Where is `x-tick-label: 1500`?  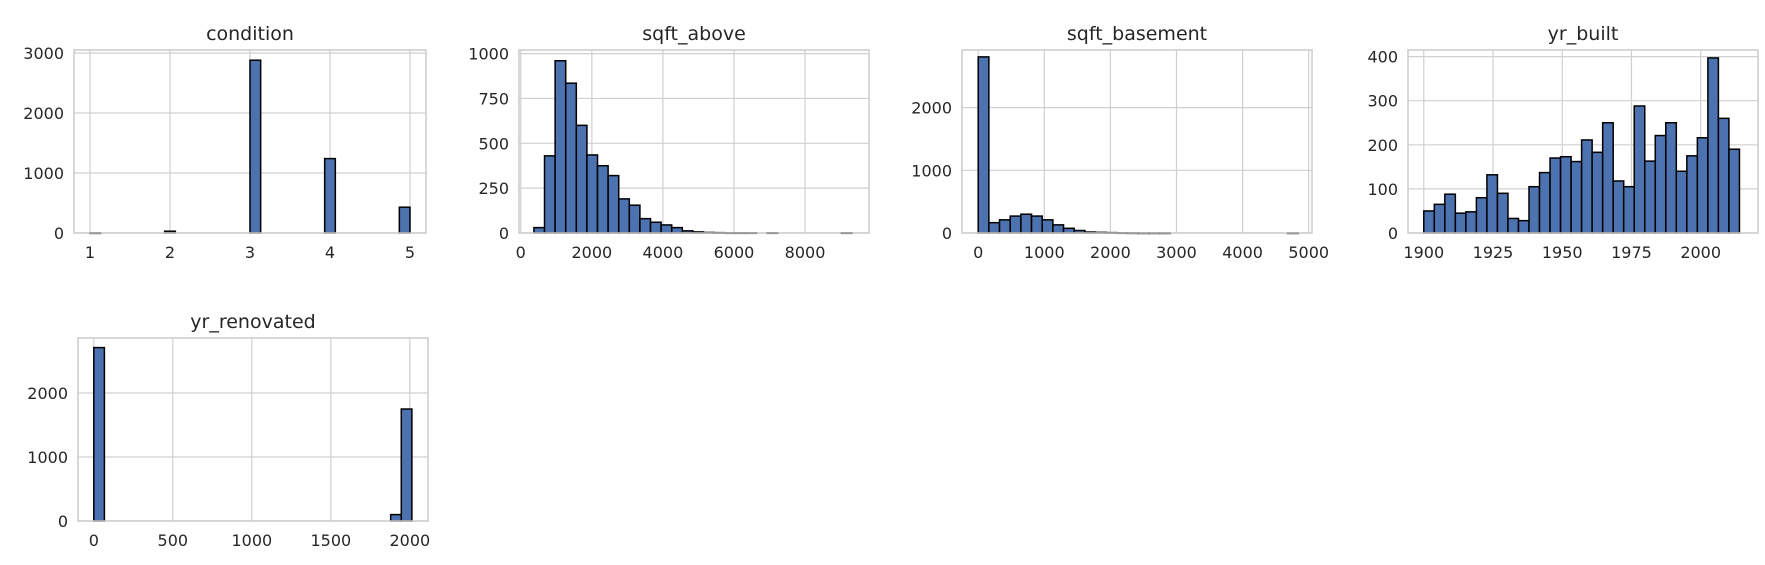
x-tick-label: 1500 is located at coordinates (330, 540).